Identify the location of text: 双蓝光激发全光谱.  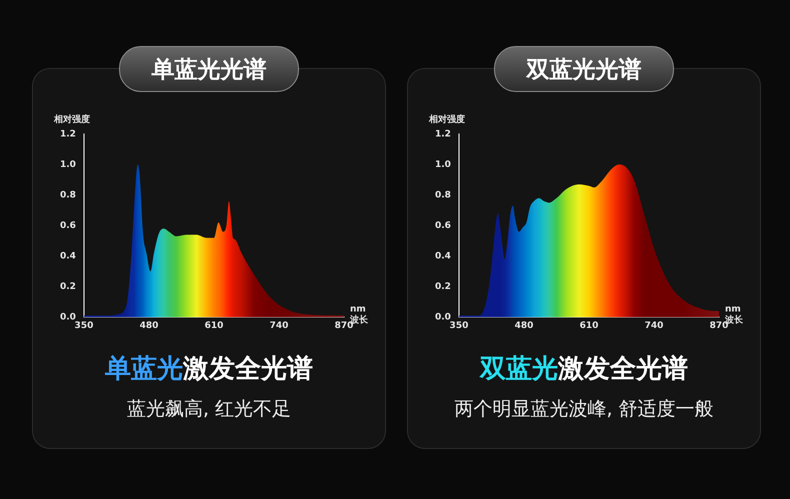
(584, 369).